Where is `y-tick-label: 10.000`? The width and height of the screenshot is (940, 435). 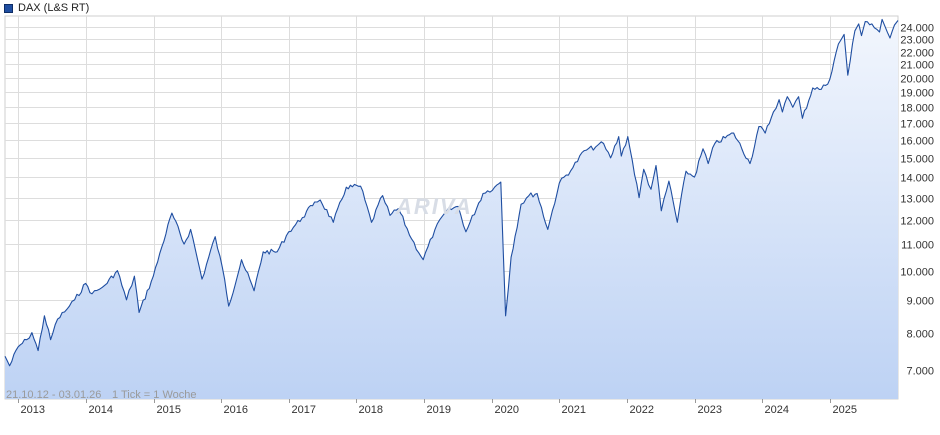 y-tick-label: 10.000 is located at coordinates (917, 273).